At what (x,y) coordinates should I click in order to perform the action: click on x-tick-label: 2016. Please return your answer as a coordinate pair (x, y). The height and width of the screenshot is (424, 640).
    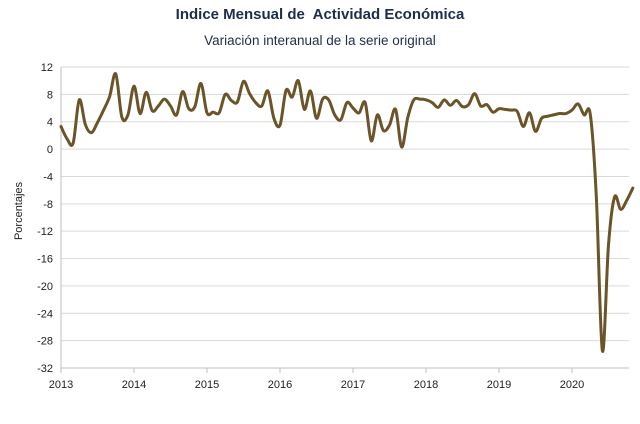
    Looking at the image, I should click on (280, 385).